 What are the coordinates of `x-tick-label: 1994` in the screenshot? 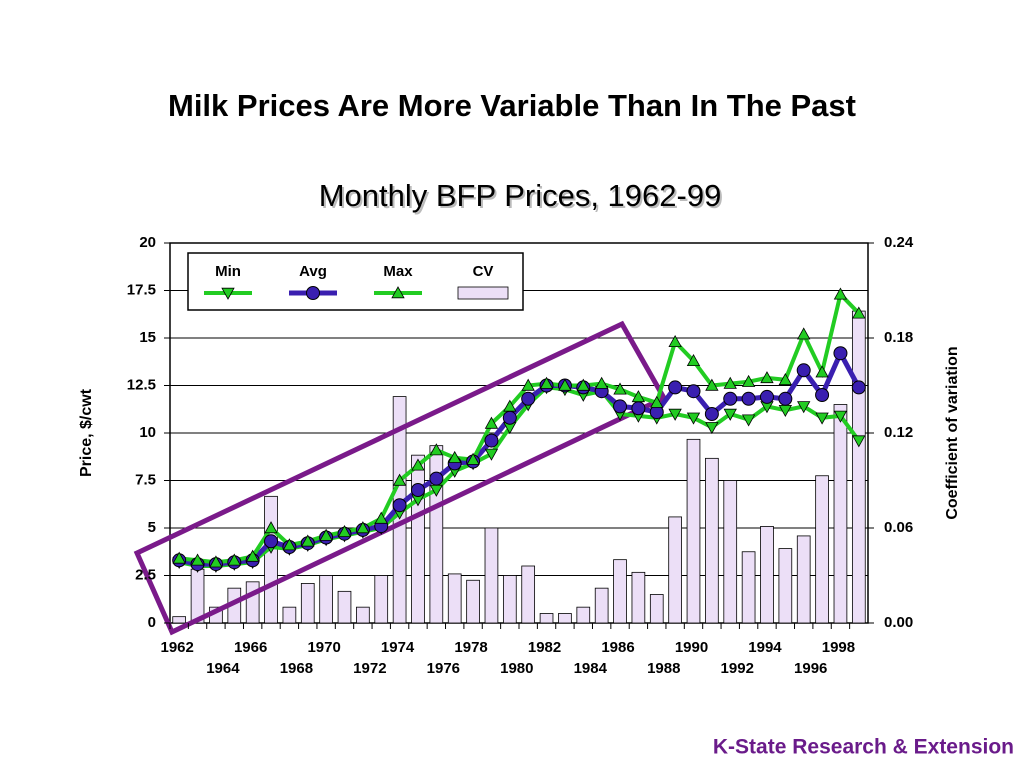 It's located at (765, 647).